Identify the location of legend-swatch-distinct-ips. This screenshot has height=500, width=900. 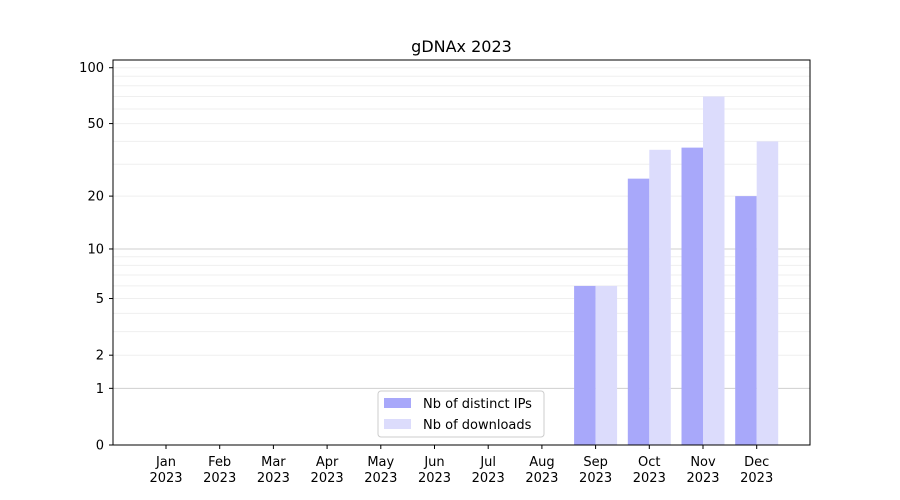
(397, 403).